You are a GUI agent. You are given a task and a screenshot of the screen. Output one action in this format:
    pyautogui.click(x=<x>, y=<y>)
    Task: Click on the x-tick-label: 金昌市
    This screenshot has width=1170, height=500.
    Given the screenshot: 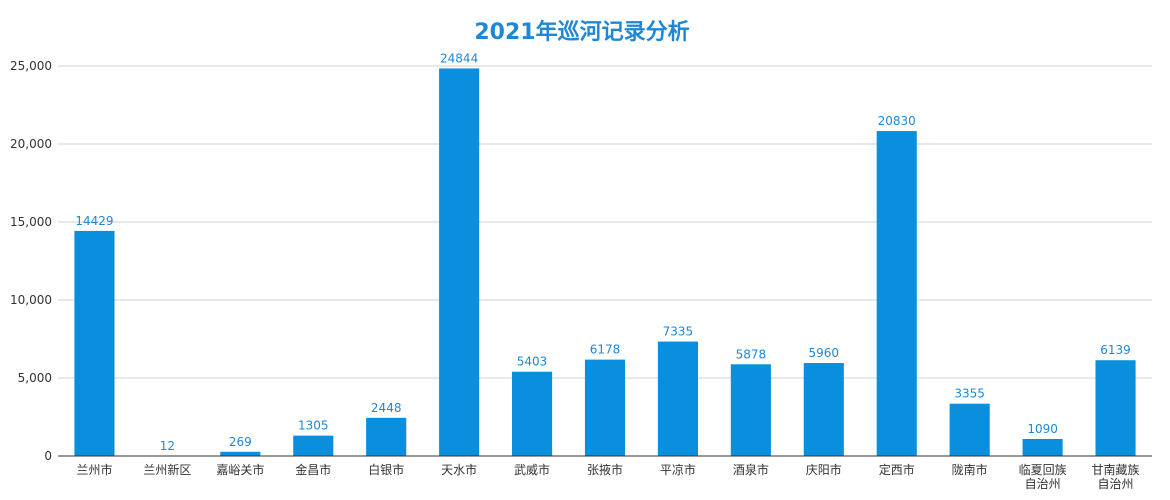 What is the action you would take?
    pyautogui.click(x=313, y=469)
    